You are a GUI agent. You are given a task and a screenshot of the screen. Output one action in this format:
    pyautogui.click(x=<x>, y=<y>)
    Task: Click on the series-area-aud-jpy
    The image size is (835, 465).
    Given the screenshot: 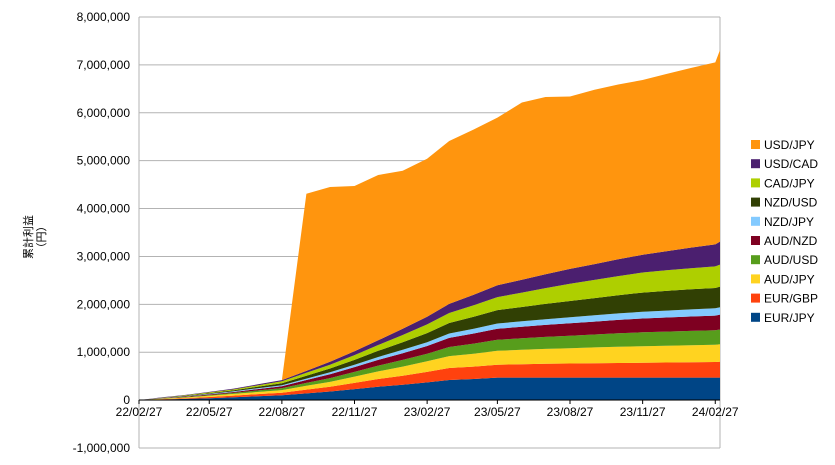 What is the action you would take?
    pyautogui.click(x=429, y=372)
    